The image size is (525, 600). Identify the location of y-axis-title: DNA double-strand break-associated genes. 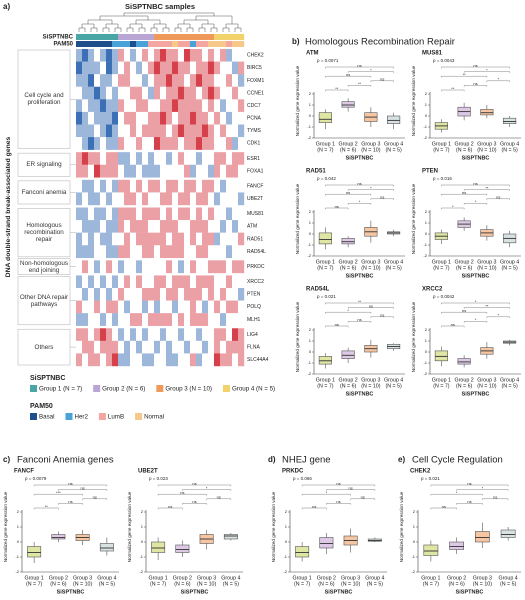
(8, 206).